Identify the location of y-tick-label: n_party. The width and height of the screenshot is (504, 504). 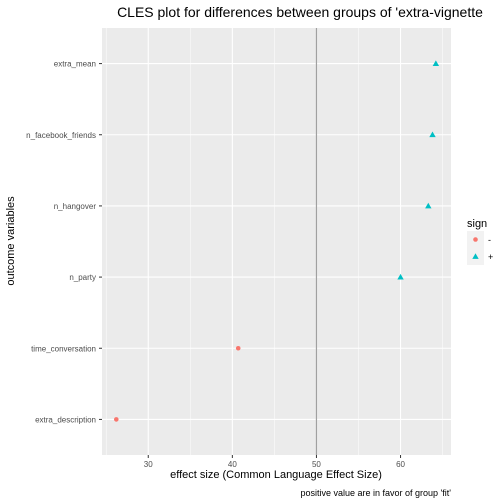
(82, 277).